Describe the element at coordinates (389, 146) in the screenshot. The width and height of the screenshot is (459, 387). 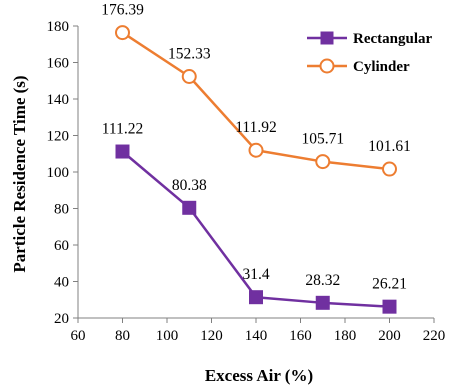
I see `cylinder-data-label: 101.61` at that location.